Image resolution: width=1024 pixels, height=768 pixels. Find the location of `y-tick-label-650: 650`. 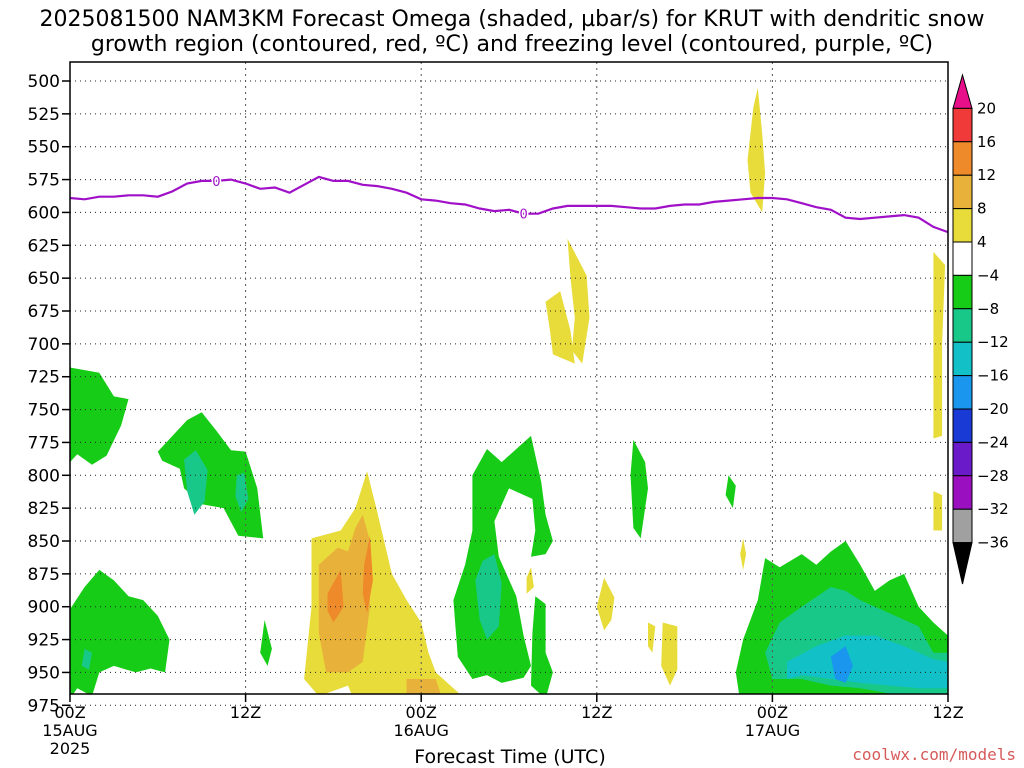

y-tick-label-650: 650 is located at coordinates (44, 279).